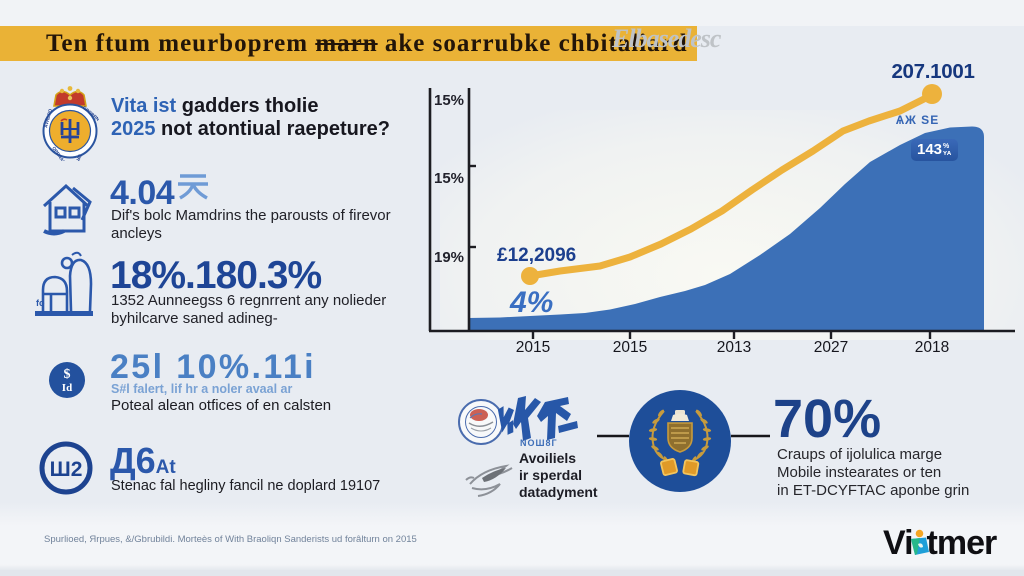 The height and width of the screenshot is (576, 1024). I want to click on svg-text: Id, so click(67, 388).